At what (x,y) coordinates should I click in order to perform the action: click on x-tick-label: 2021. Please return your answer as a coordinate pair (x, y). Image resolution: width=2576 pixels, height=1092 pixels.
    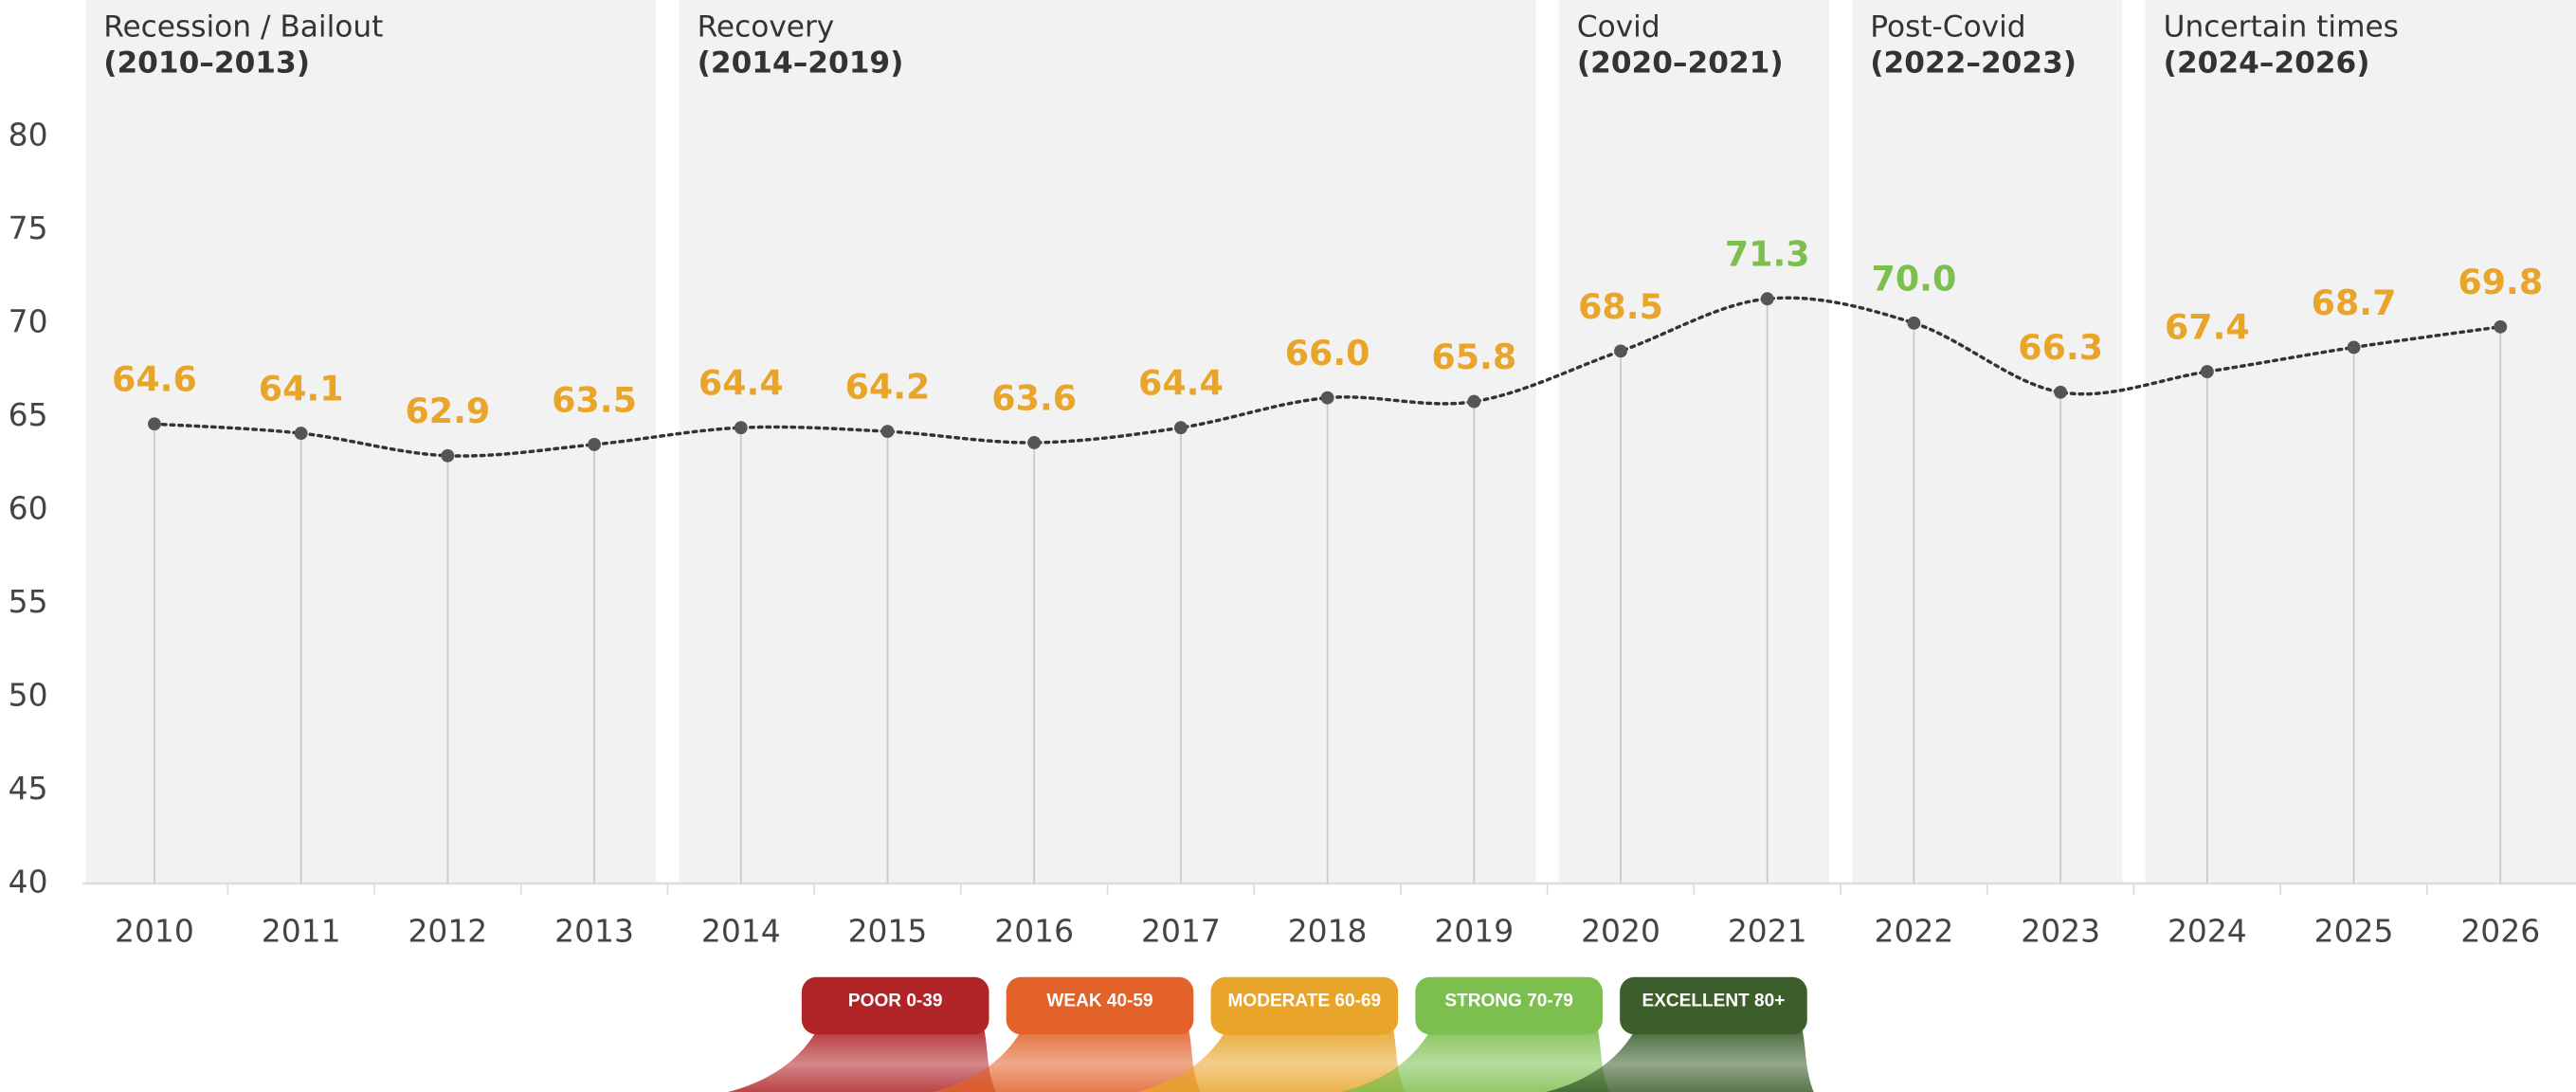
    Looking at the image, I should click on (1767, 930).